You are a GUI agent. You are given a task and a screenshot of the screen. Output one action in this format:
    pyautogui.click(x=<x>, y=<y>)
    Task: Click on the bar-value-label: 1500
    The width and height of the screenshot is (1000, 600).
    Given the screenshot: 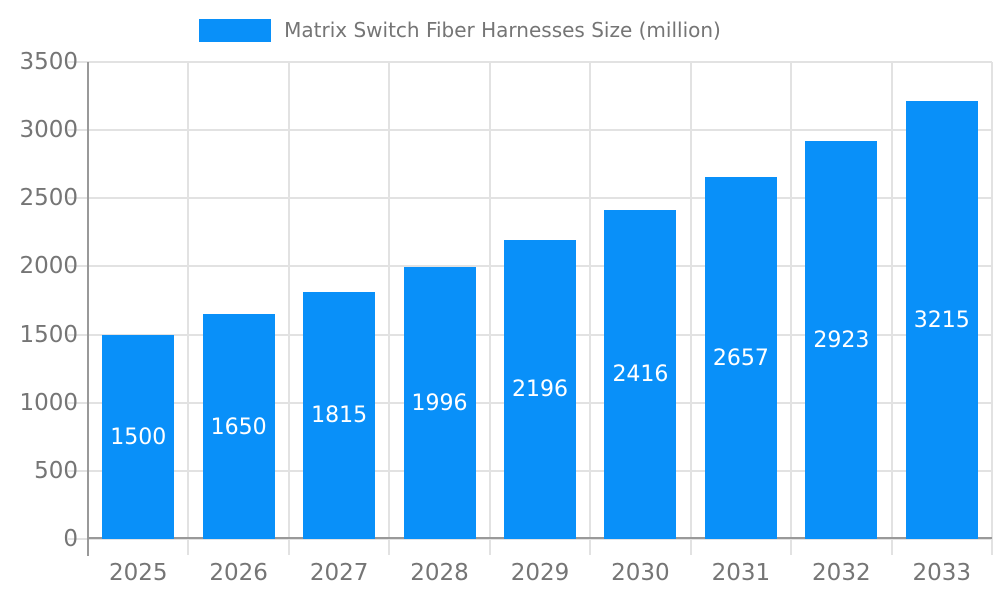 What is the action you would take?
    pyautogui.click(x=138, y=437)
    